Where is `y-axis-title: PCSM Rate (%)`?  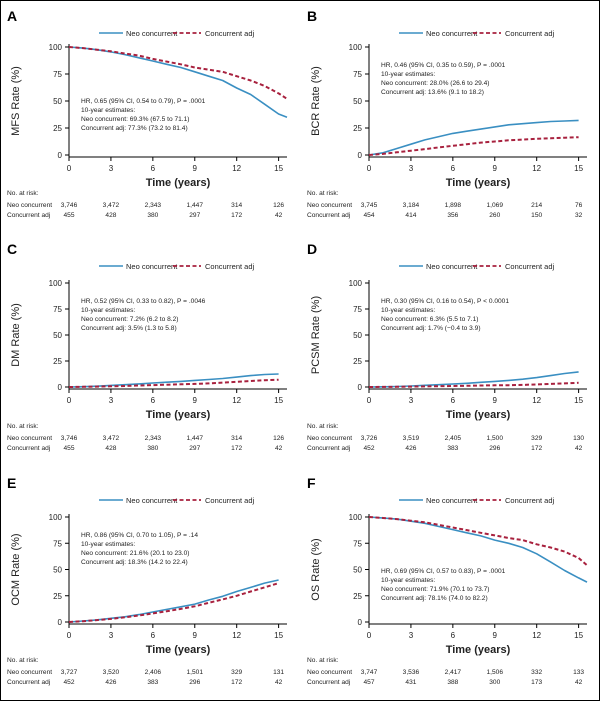
y-axis-title: PCSM Rate (%) is located at coordinates (316, 335).